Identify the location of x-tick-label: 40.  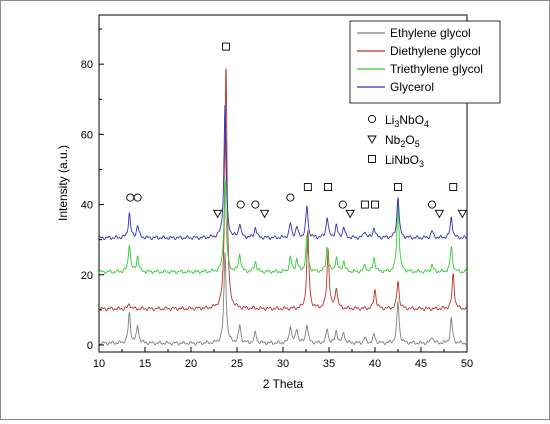
(375, 364).